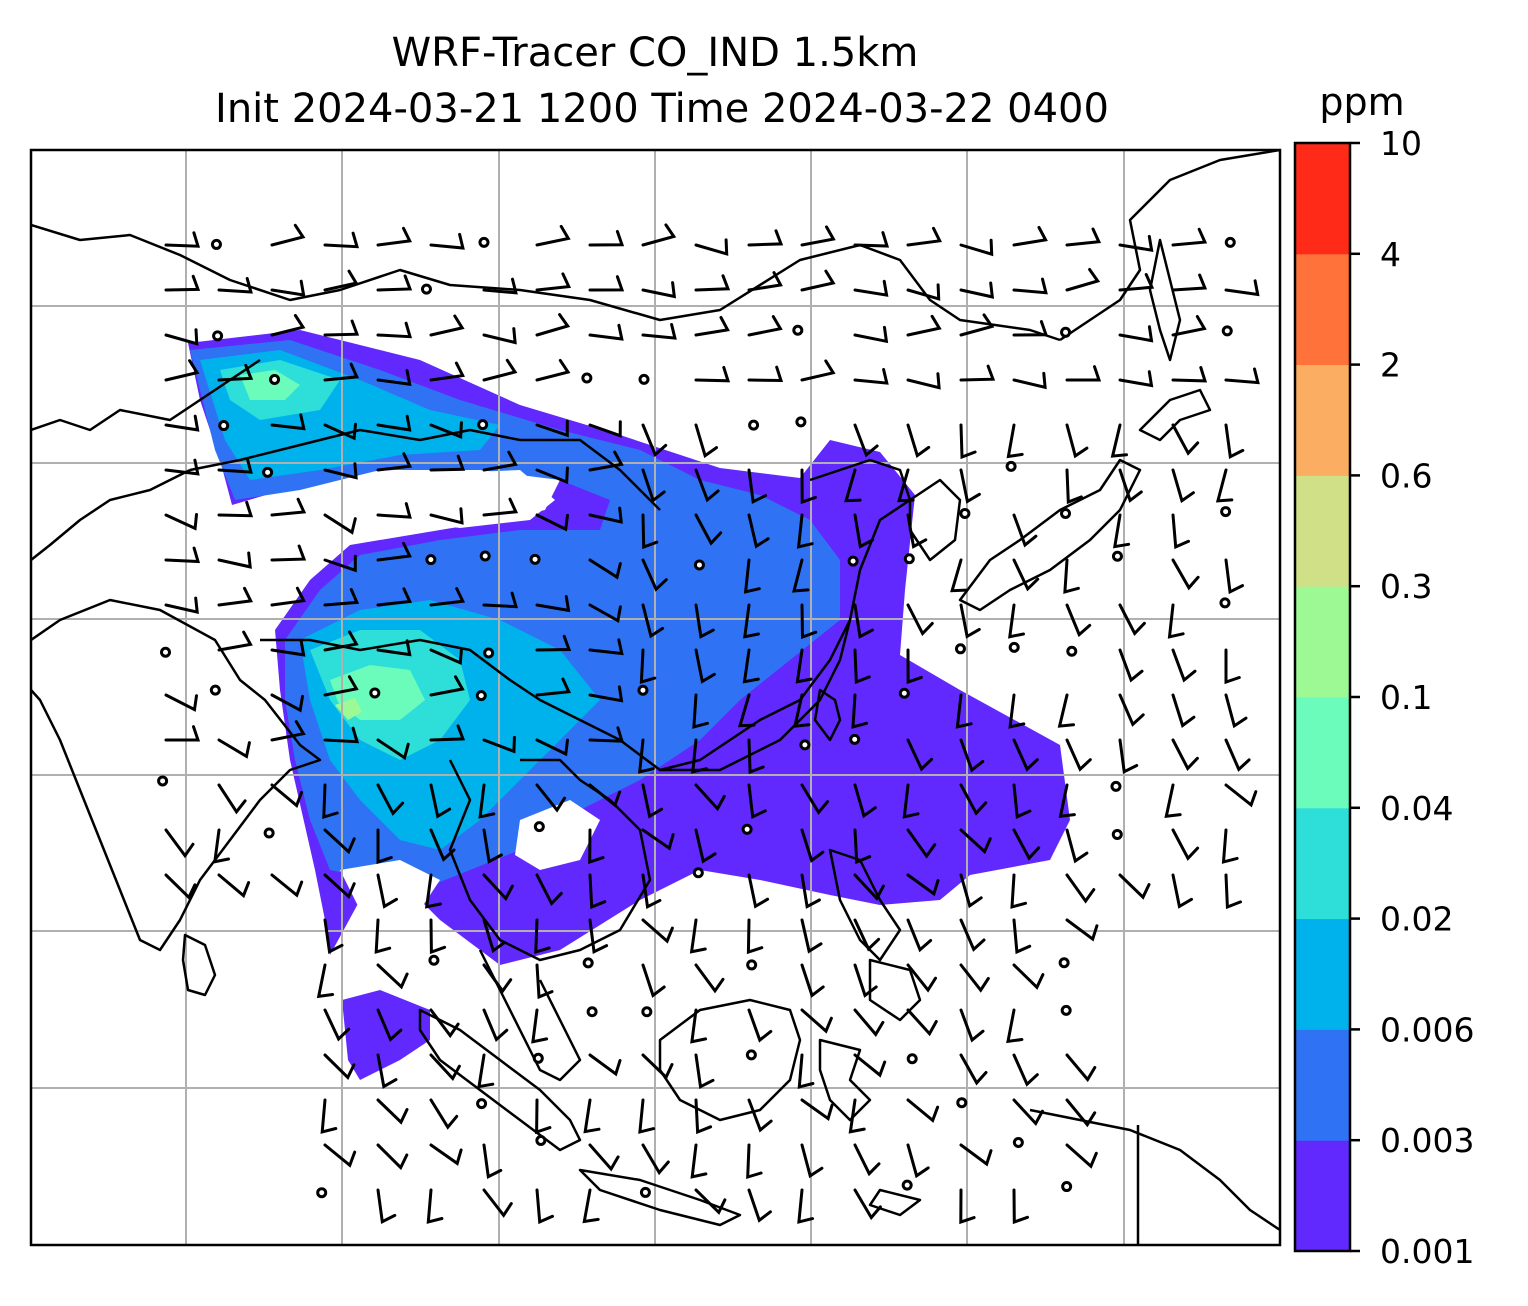  I want to click on border-himalaya, so click(556, 695).